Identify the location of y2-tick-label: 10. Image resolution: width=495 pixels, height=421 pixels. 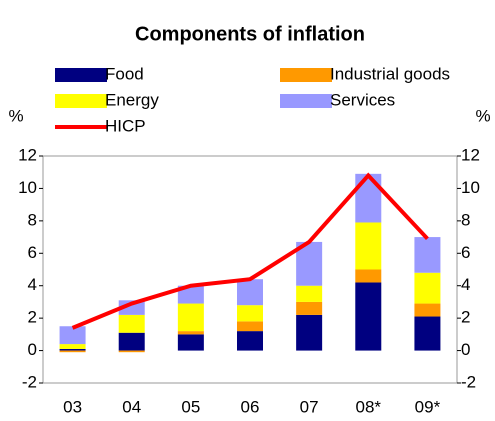
(470, 187).